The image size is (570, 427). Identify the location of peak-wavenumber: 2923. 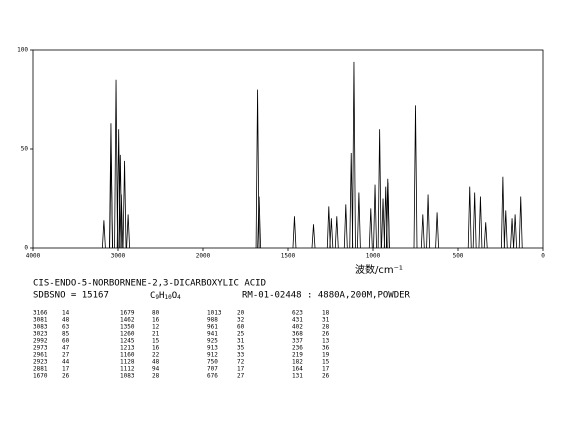
(40, 362).